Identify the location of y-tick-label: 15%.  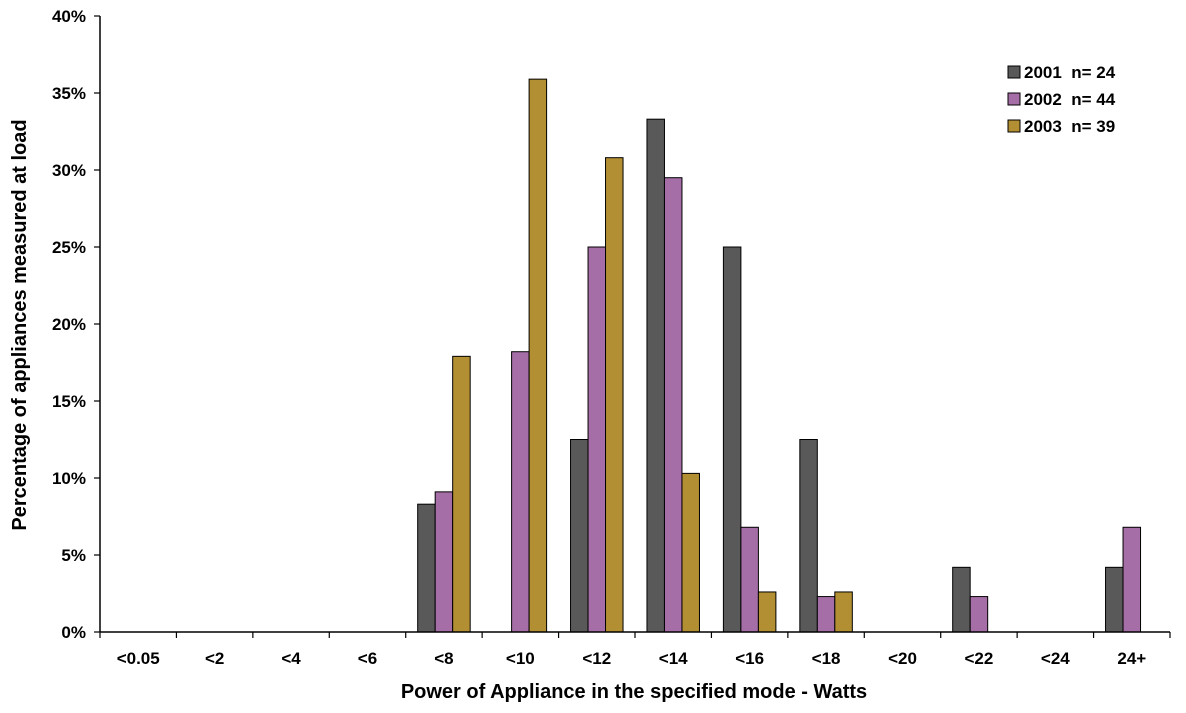
(69, 401).